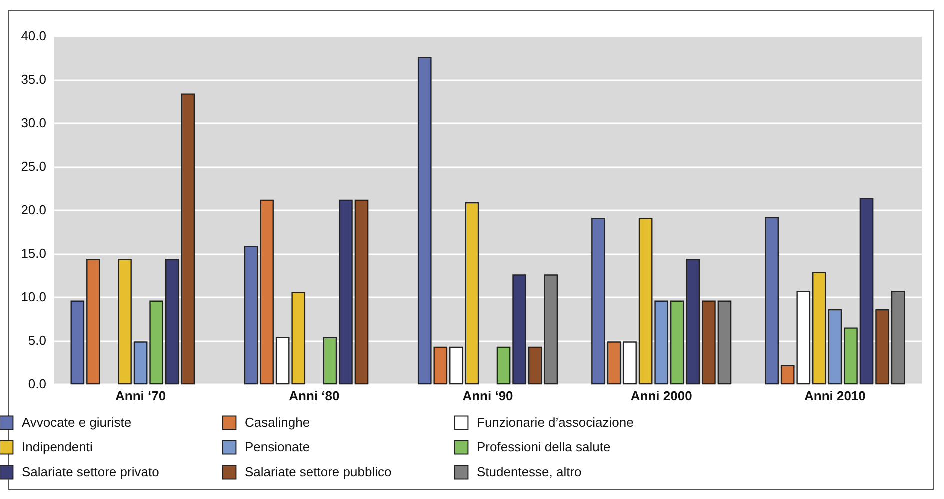 This screenshot has height=499, width=944. What do you see at coordinates (91, 472) in the screenshot?
I see `legend-label: Salariate settore privato` at bounding box center [91, 472].